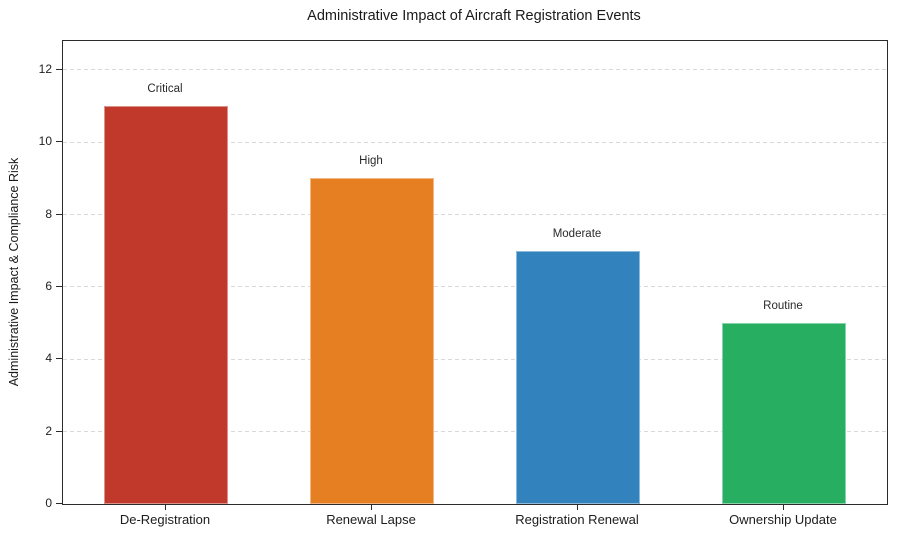 This screenshot has height=540, width=900. Describe the element at coordinates (577, 233) in the screenshot. I see `bar-value-label: Moderate` at that location.